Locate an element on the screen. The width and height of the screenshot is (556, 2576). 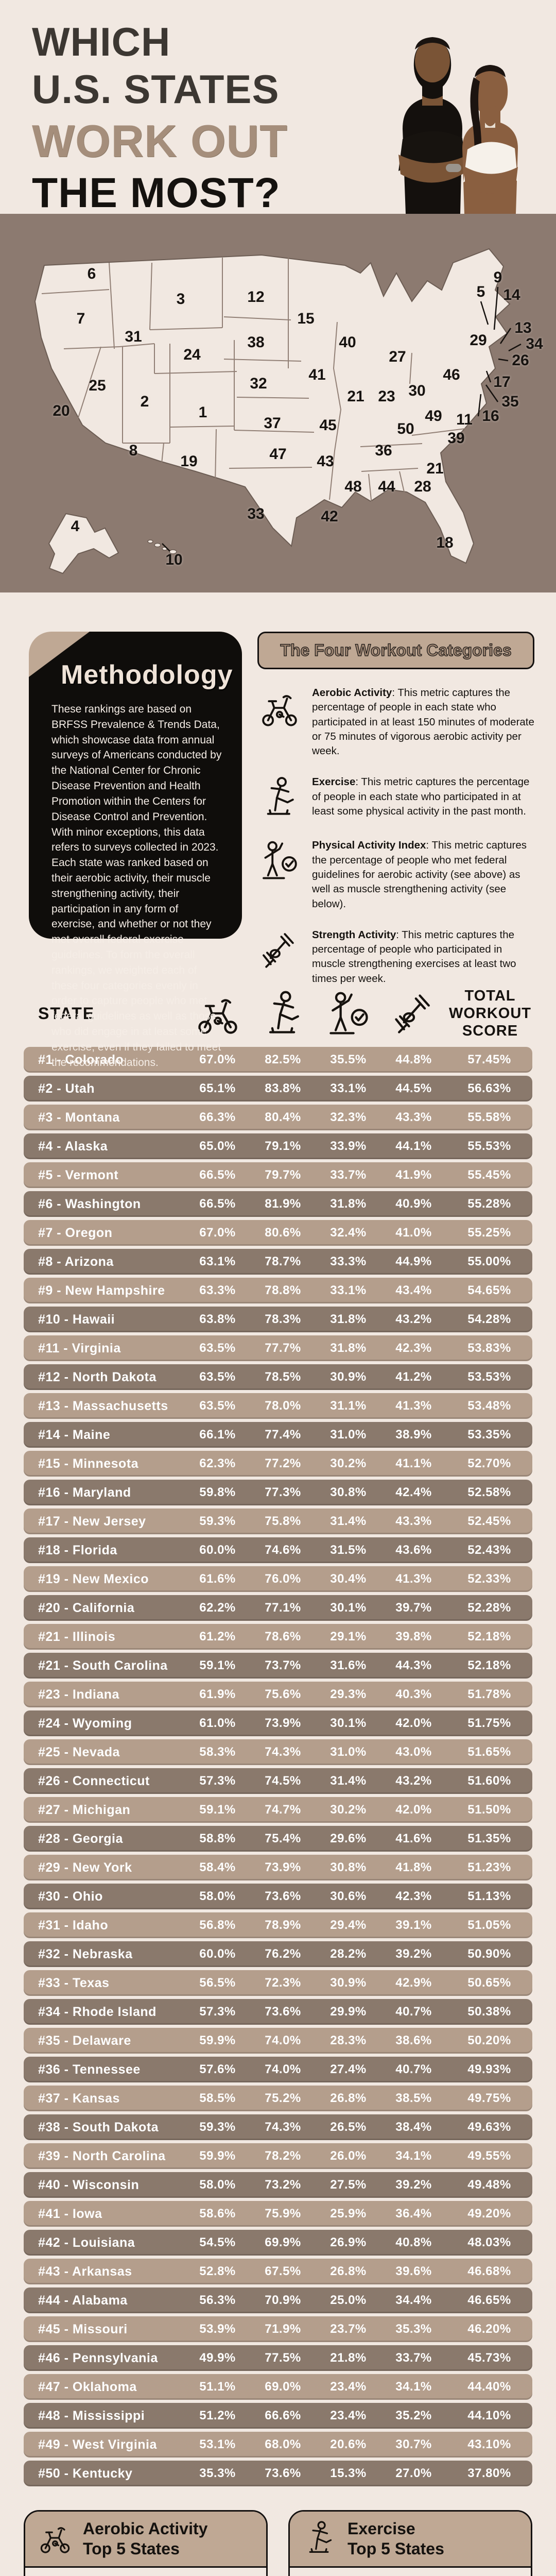
row-value: 39.1% is located at coordinates (413, 1925).